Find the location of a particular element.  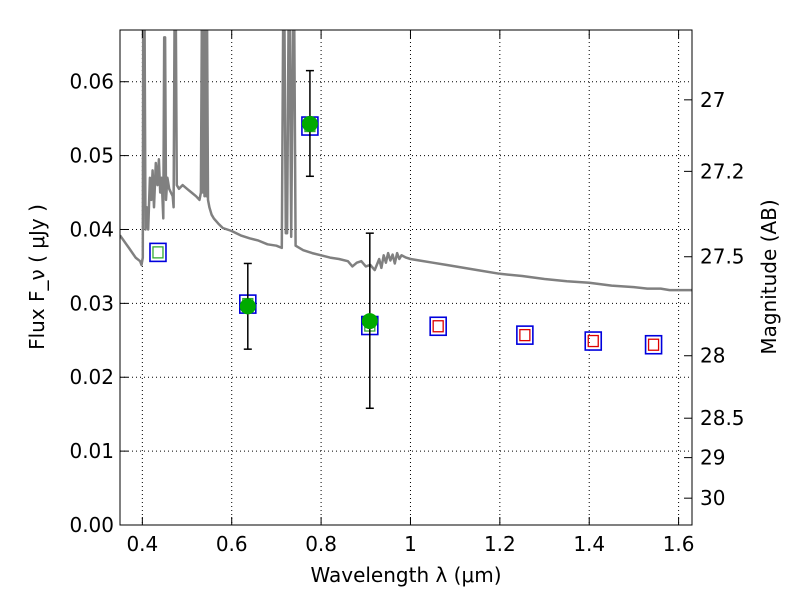

magnitude-axis-ticks: 27 27.2 27.5 28 28.5 29 30 is located at coordinates (714, 299).